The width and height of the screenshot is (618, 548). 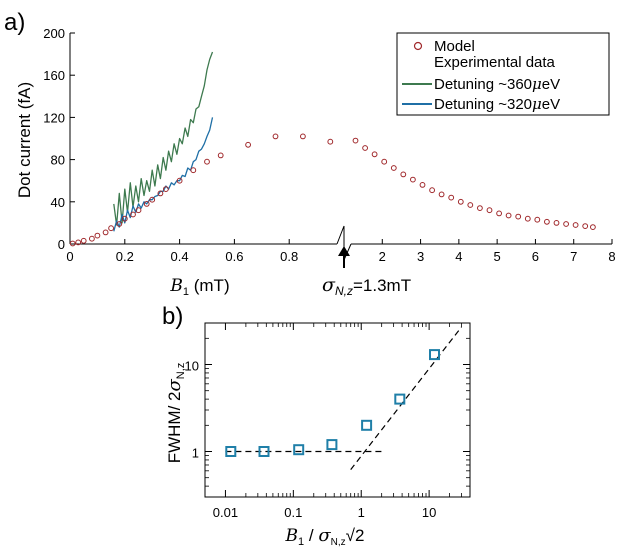 I want to click on y-tick-label: 0, so click(x=61, y=244).